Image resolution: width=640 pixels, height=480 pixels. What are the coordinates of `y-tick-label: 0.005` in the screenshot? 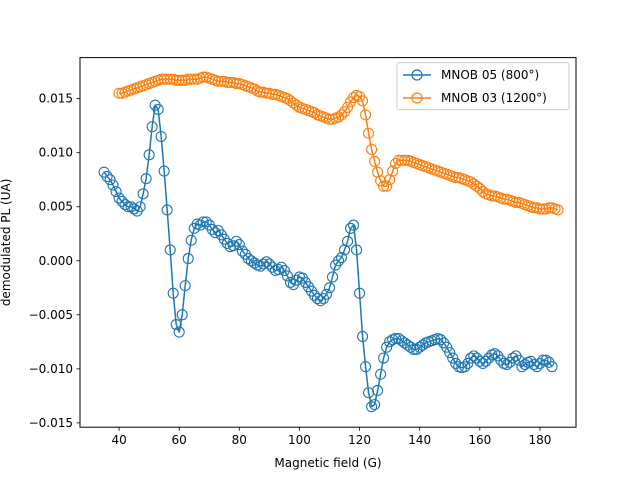 It's located at (56, 207).